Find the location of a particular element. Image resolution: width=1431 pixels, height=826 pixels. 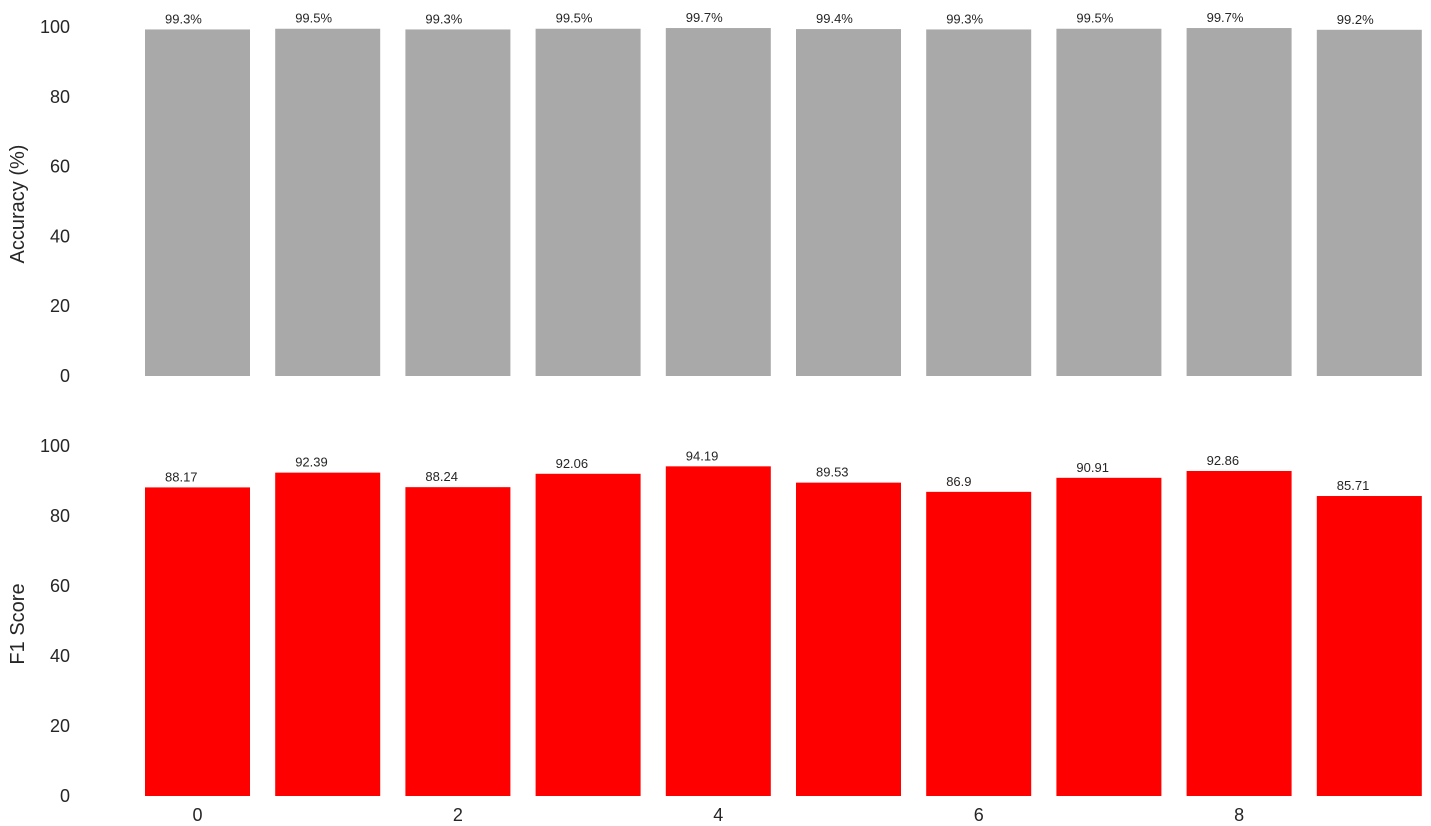

bar-data-label: 99.4% is located at coordinates (834, 18).